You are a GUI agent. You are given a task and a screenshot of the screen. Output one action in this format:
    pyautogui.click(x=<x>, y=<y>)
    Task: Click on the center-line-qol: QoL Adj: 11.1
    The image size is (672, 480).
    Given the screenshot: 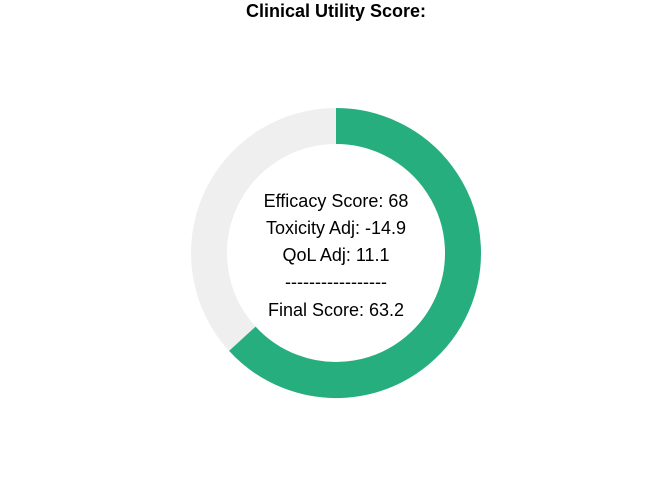 What is the action you would take?
    pyautogui.click(x=335, y=255)
    